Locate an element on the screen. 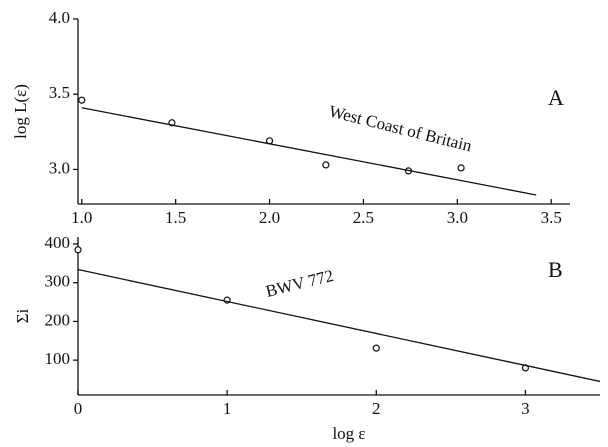  y-tick-label: 200 is located at coordinates (58, 319).